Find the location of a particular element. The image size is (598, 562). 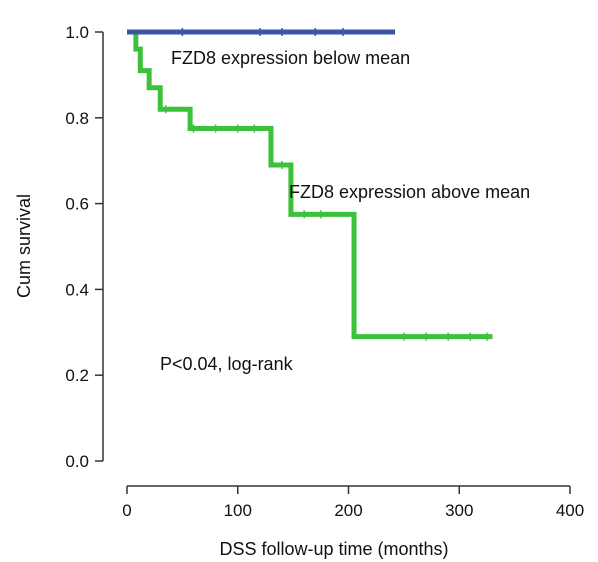

y-tick-label: 0.2 is located at coordinates (77, 375).